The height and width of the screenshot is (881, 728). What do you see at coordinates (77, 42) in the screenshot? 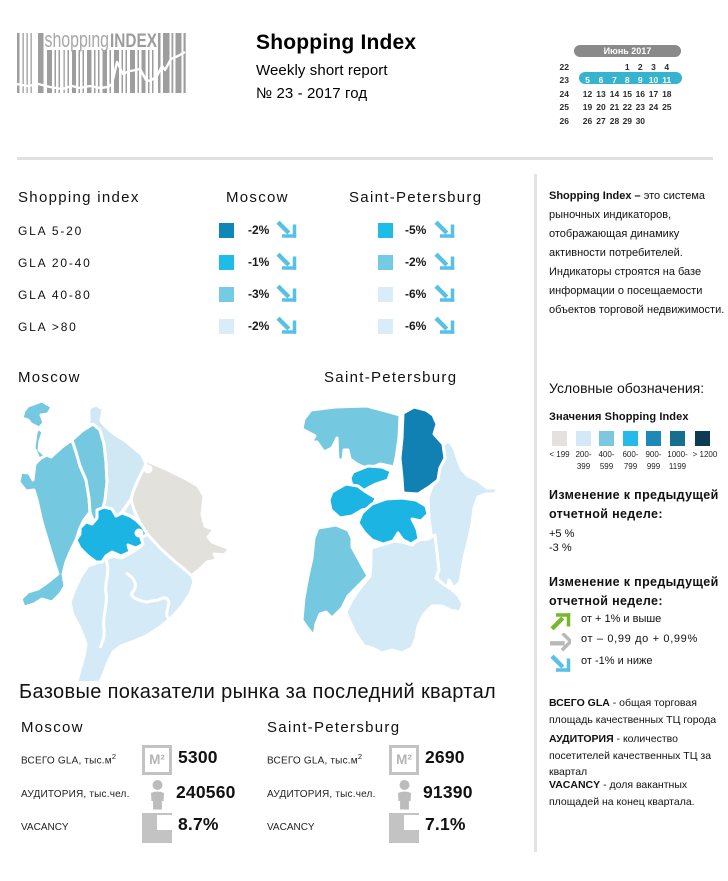
I see `svg-text: shopping` at bounding box center [77, 42].